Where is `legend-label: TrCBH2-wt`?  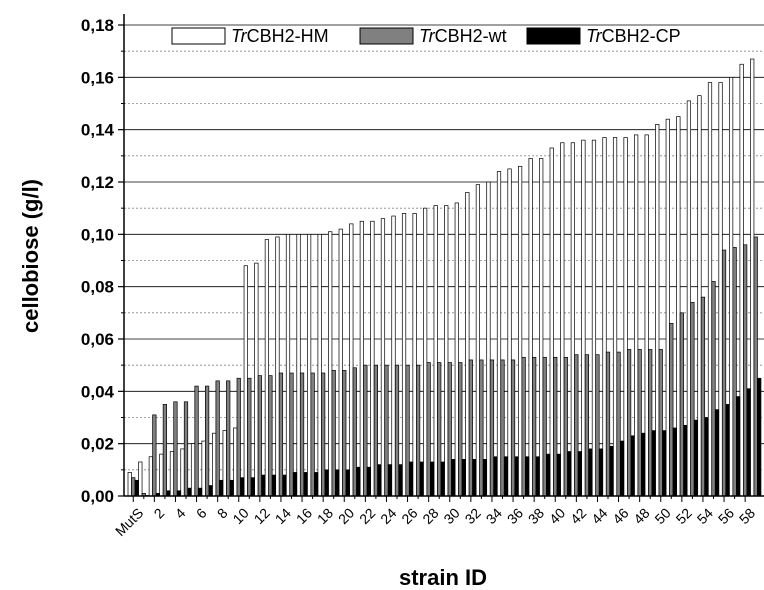
legend-label: TrCBH2-wt is located at coordinates (463, 36).